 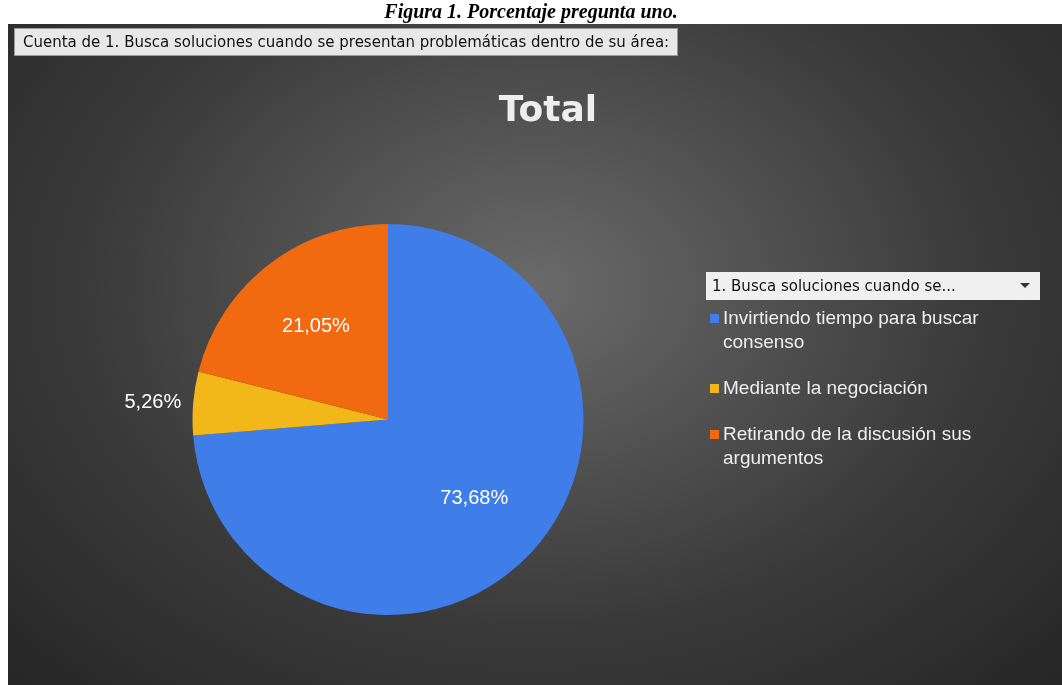 What do you see at coordinates (531, 11) in the screenshot?
I see `text: Figura 1. Porcentaje pregunta uno.` at bounding box center [531, 11].